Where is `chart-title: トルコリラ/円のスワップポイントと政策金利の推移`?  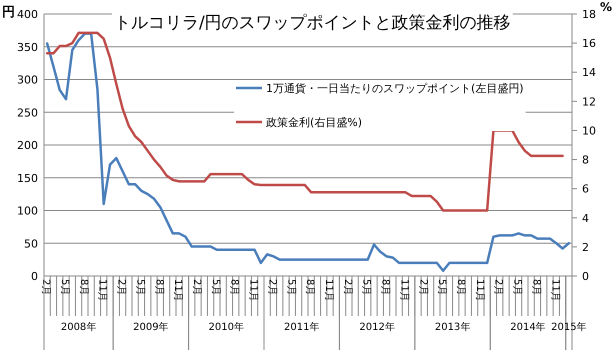 chart-title: トルコリラ/円のスワップポイントと政策金利の推移 is located at coordinates (312, 23).